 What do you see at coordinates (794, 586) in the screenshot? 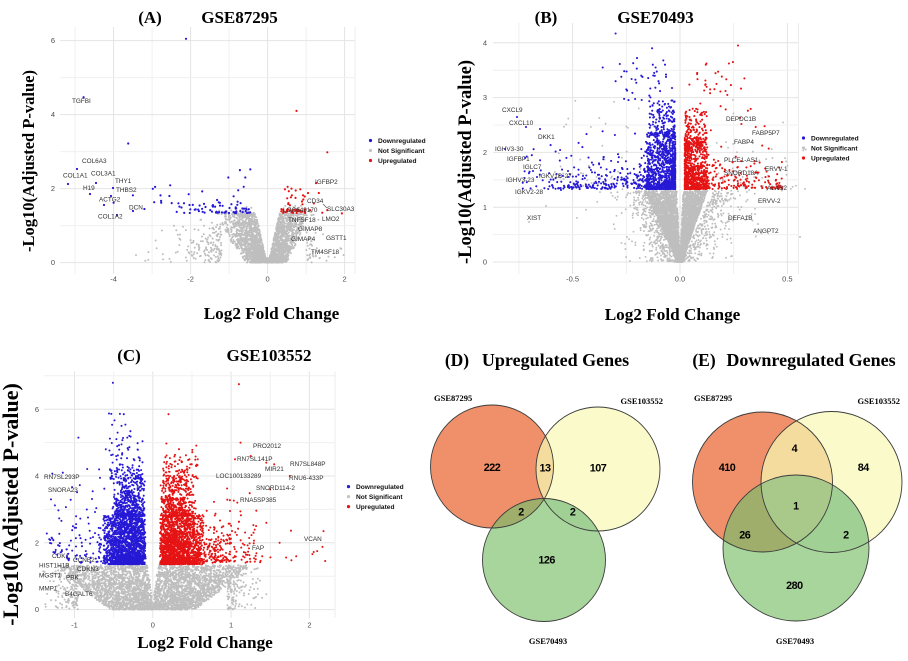
I see `svg-text: 280` at bounding box center [794, 586].